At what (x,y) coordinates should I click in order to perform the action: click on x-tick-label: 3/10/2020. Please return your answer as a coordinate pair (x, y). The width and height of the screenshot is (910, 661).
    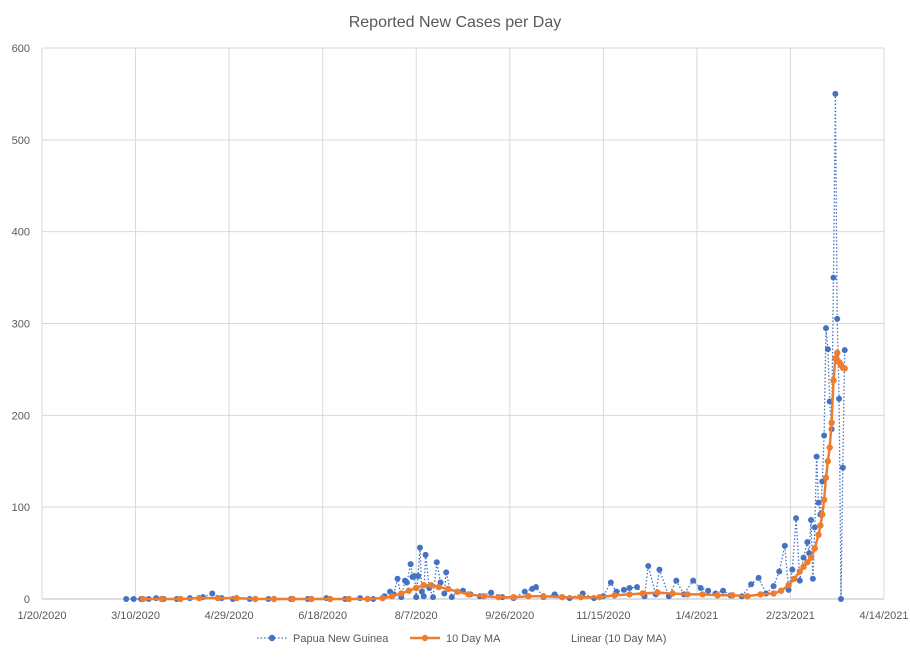
    Looking at the image, I should click on (135, 616).